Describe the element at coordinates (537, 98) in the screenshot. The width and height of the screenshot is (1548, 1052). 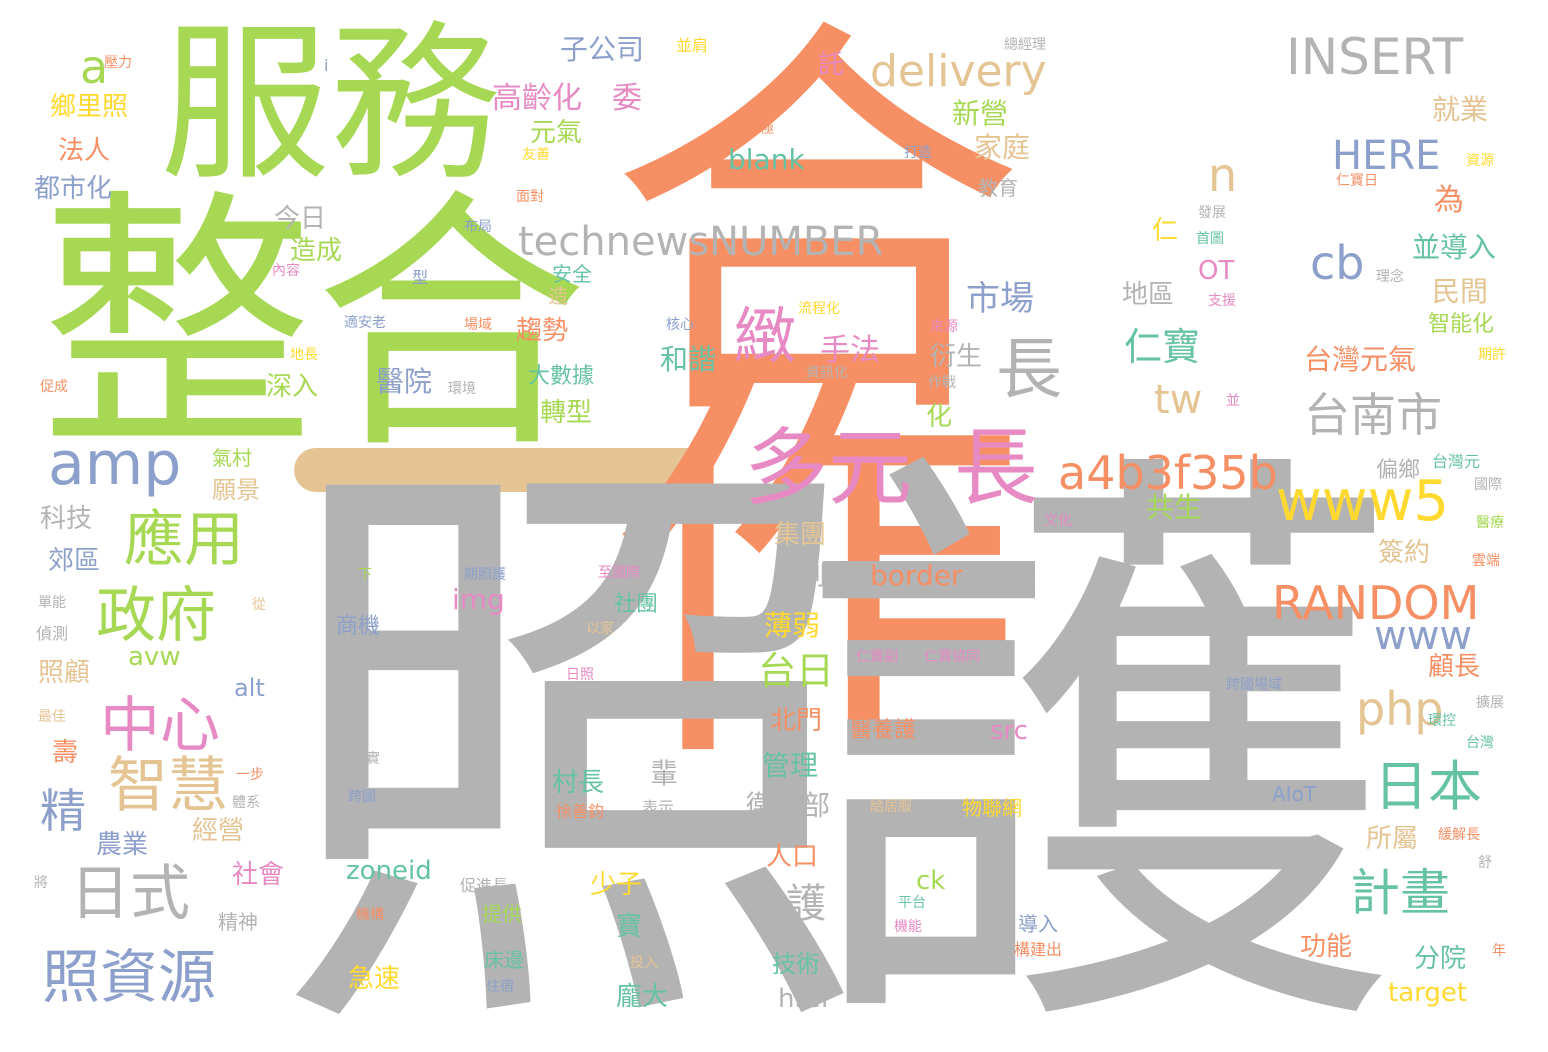
I see `word: 高齡化` at that location.